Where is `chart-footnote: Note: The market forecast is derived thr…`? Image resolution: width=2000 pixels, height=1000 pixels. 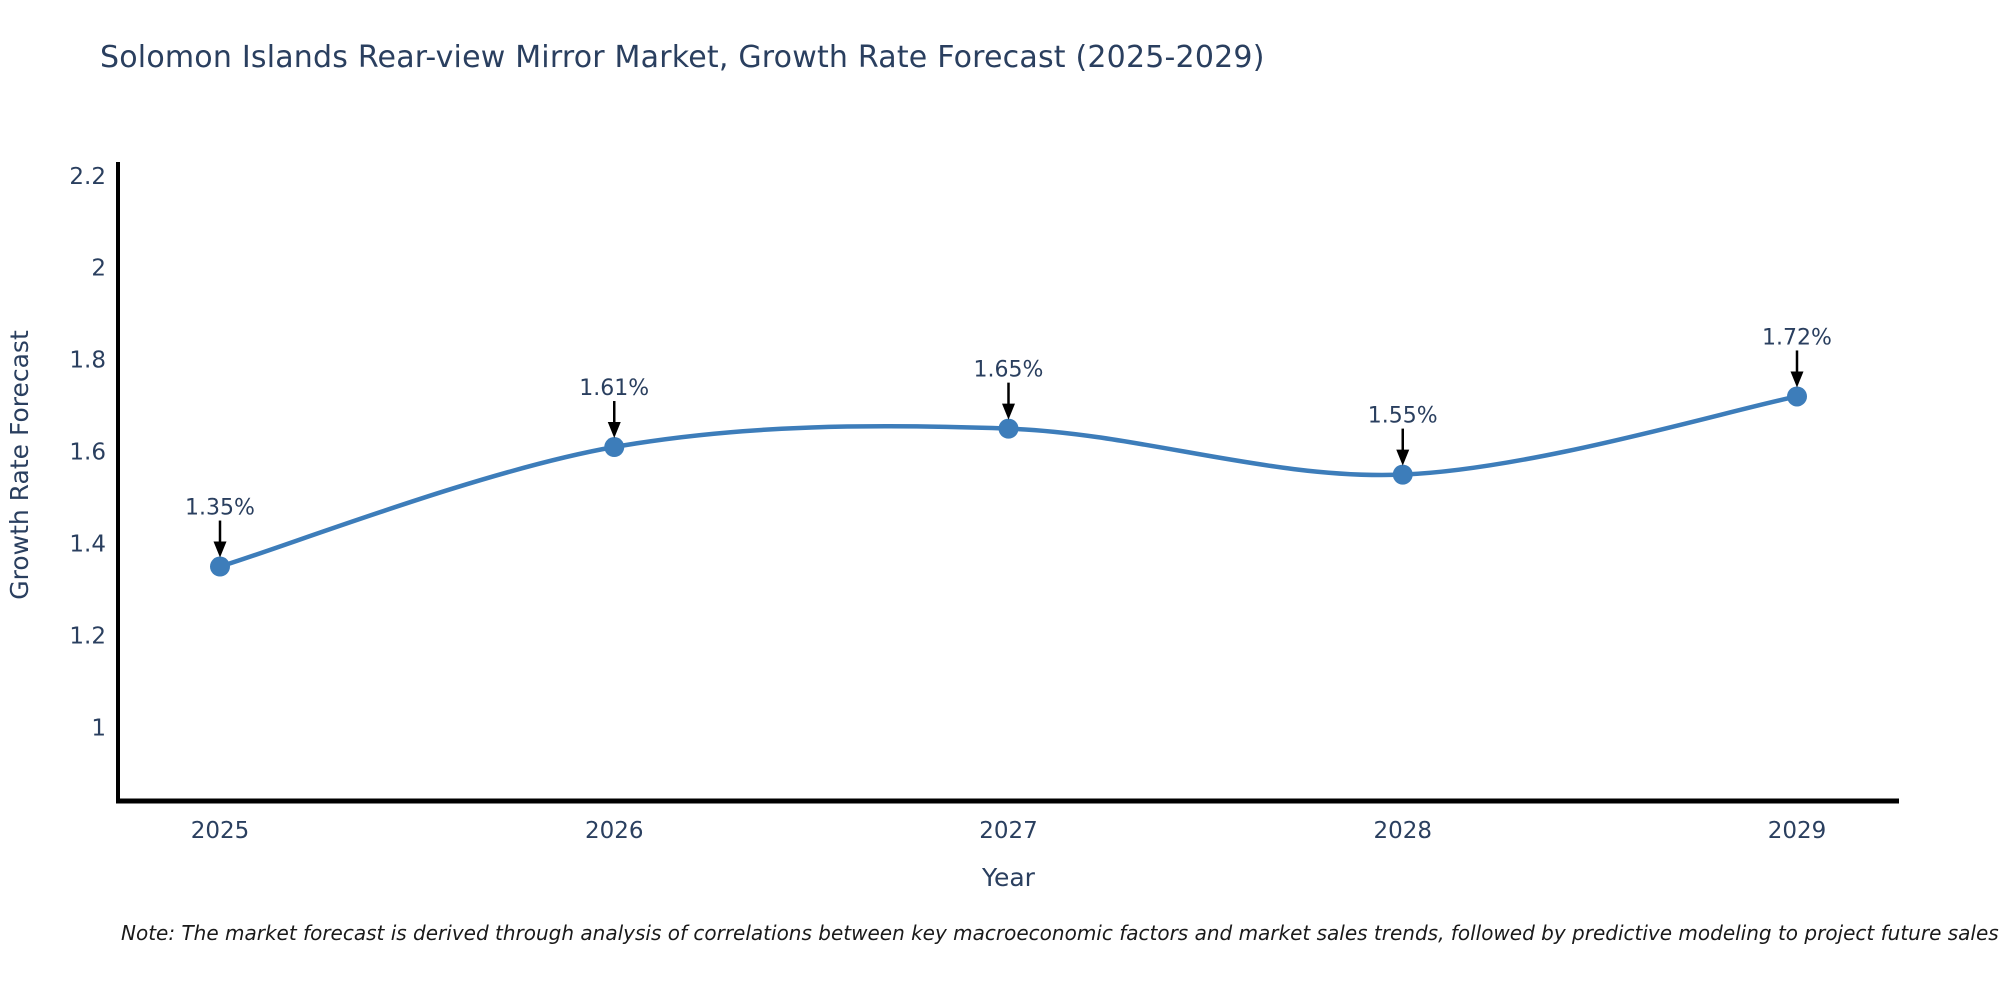 chart-footnote: Note: The market forecast is derived thr… is located at coordinates (1060, 933).